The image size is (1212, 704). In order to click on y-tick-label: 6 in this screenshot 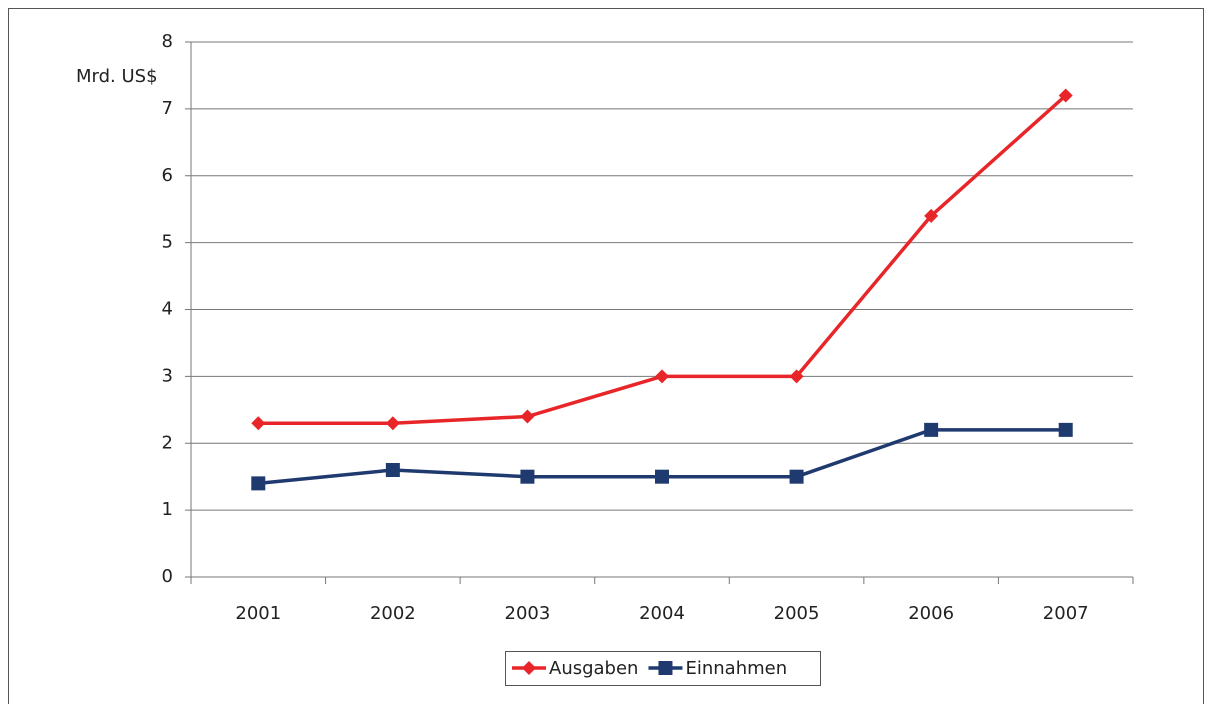, I will do `click(167, 175)`.